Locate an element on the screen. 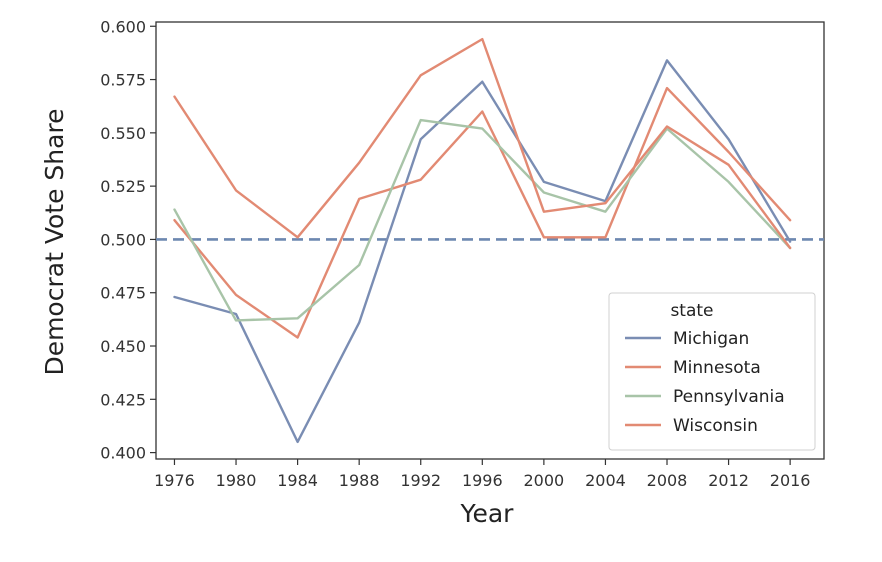 This screenshot has height=562, width=882. y-axis-title: Democrat Vote Share is located at coordinates (54, 241).